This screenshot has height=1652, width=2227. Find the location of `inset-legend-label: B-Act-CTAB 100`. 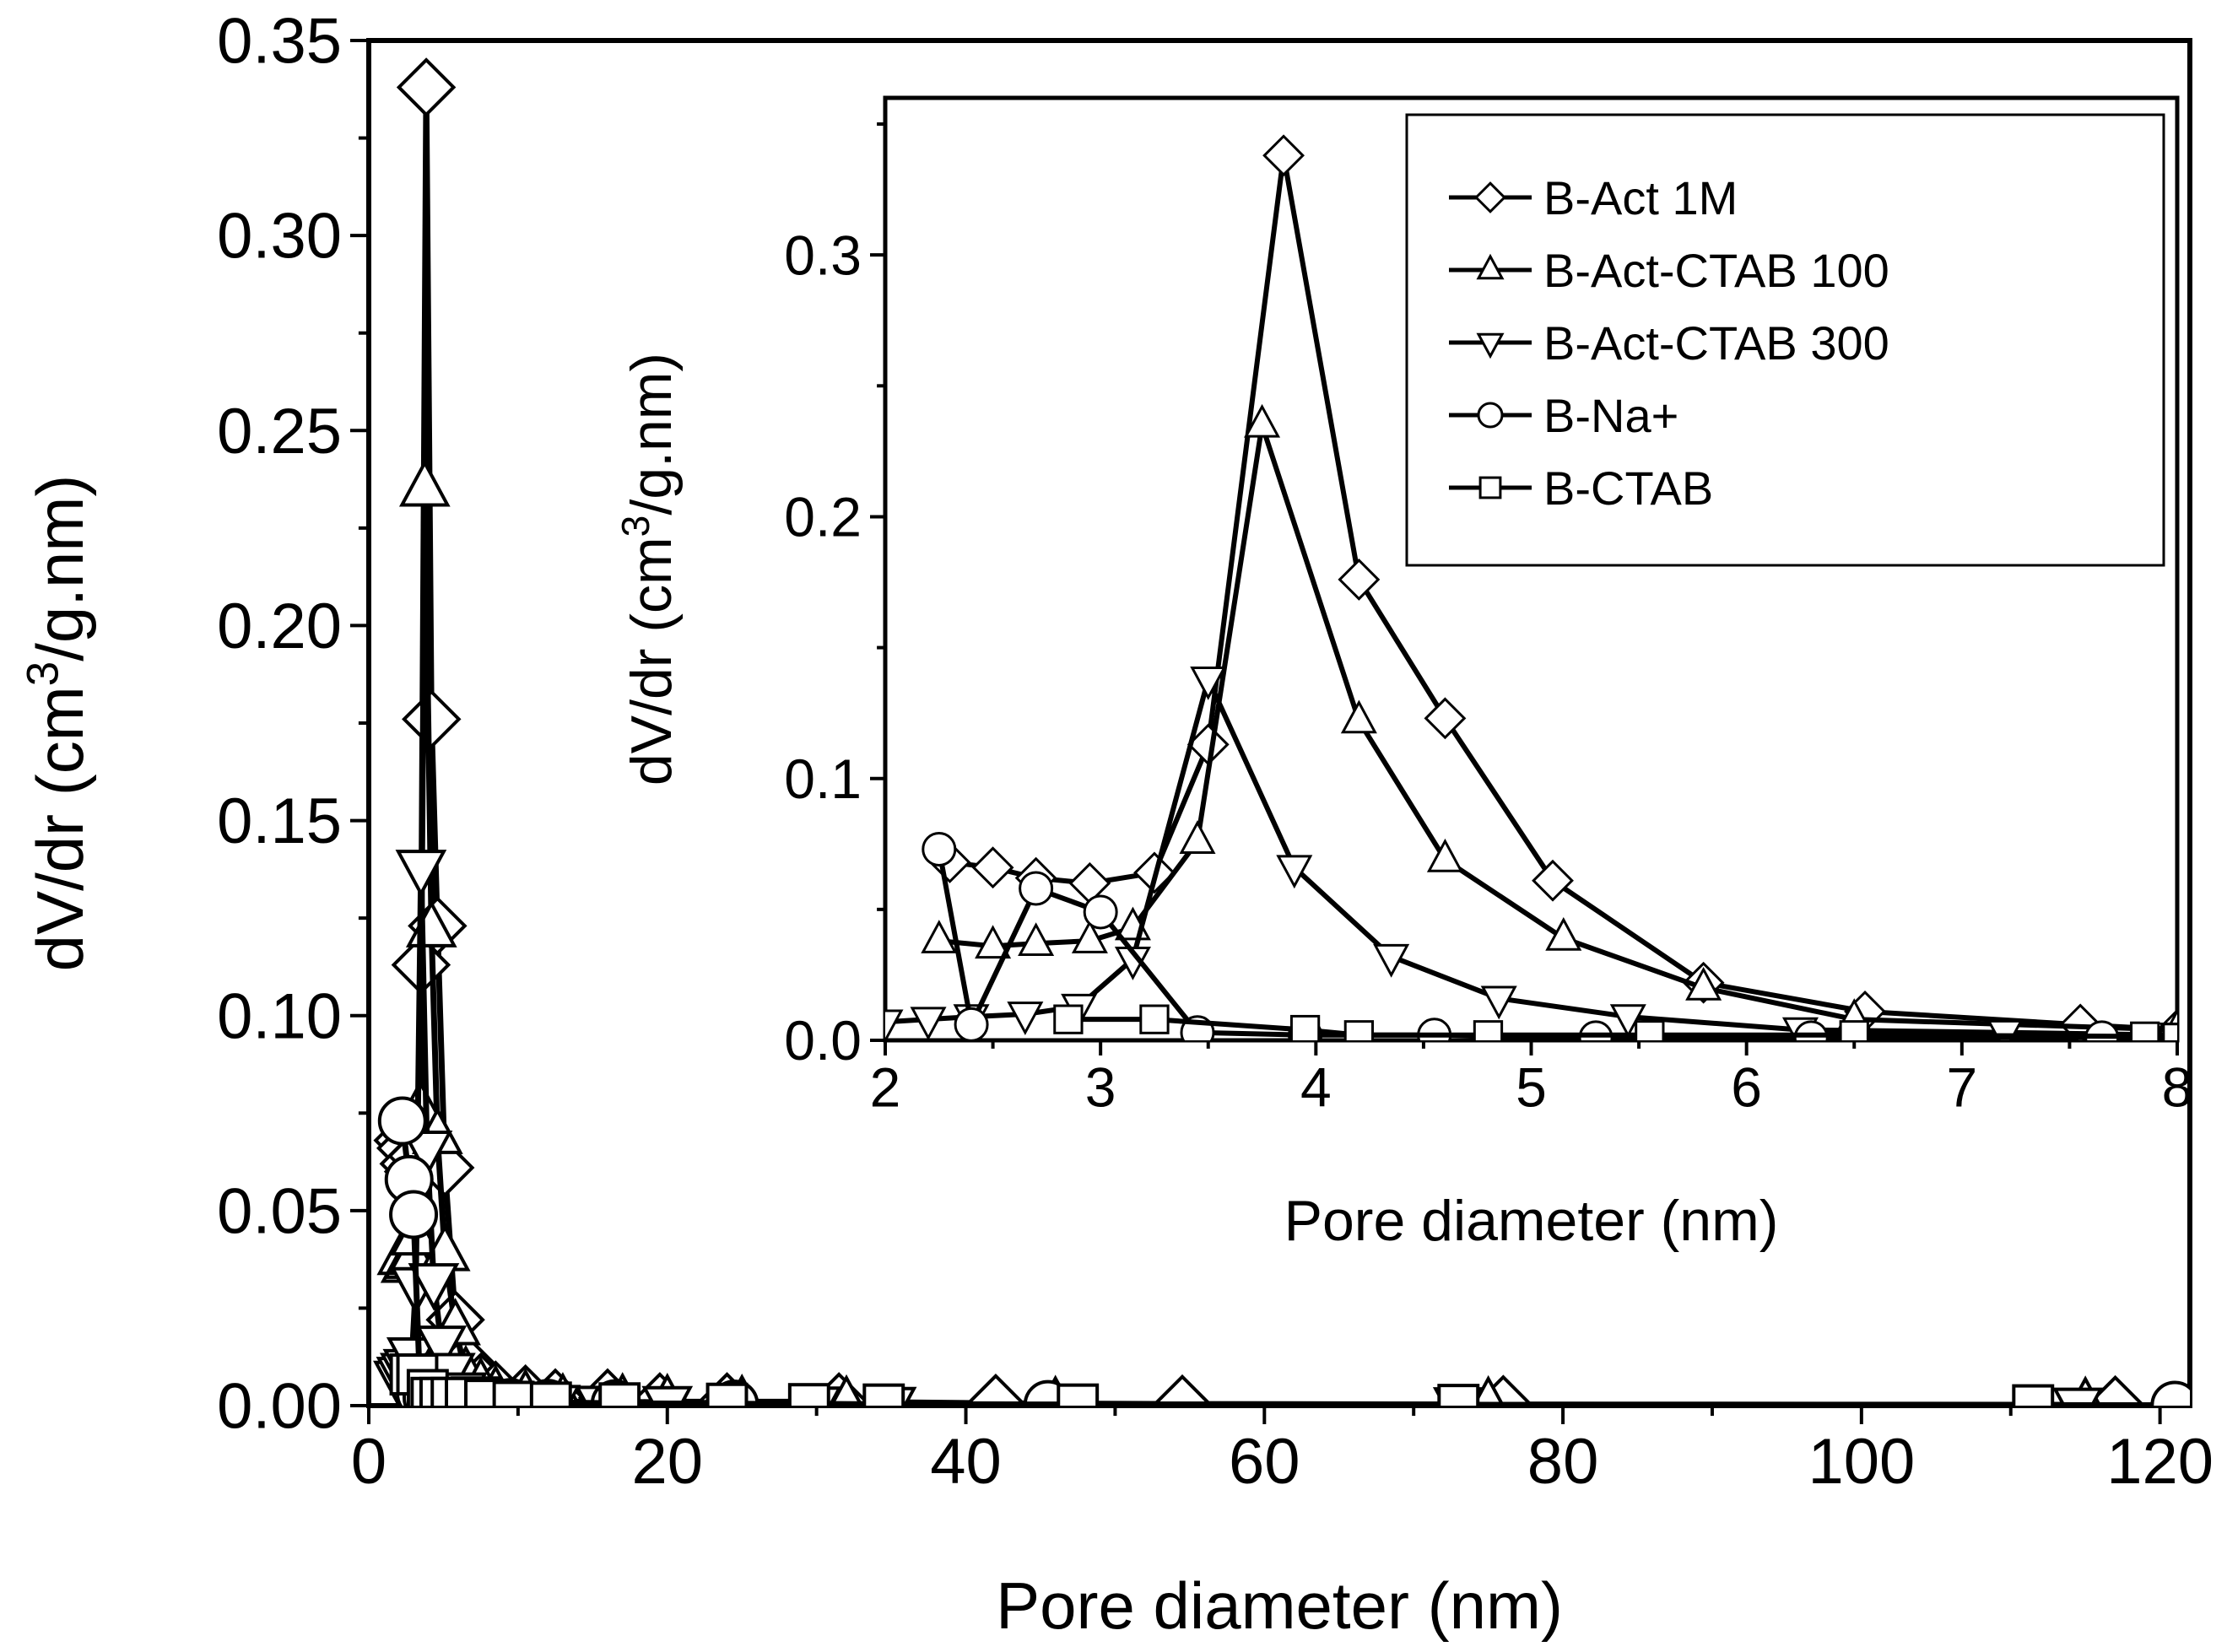

inset-legend-label: B-Act-CTAB 100 is located at coordinates (1716, 270).